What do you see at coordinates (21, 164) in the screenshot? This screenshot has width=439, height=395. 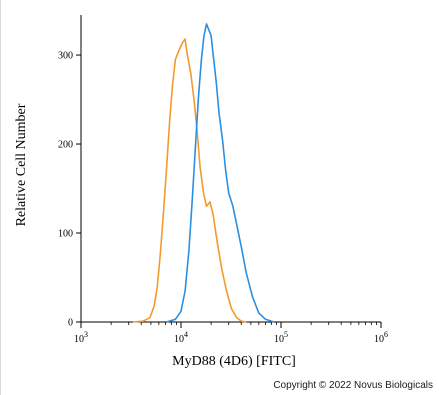 I see `y-axis-title: Relative Cell Number` at bounding box center [21, 164].